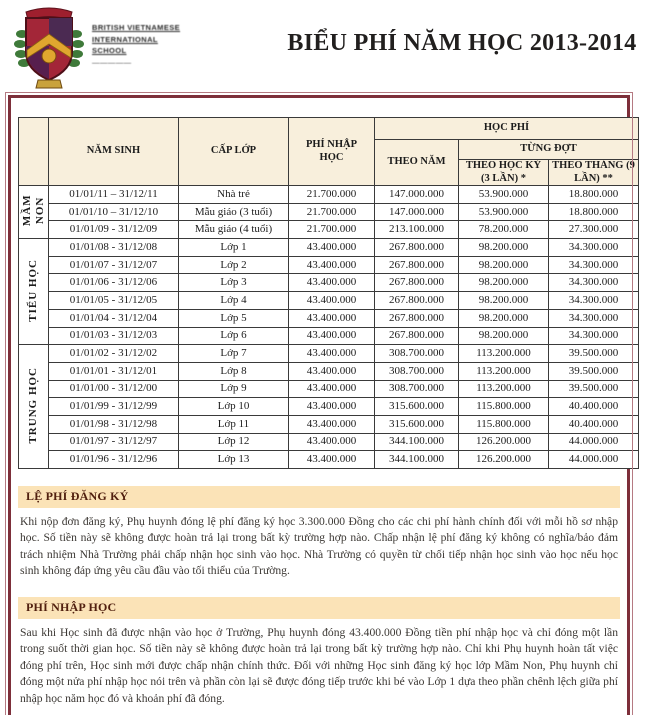  What do you see at coordinates (233, 371) in the screenshot?
I see `grade-cell: Lớp 8` at bounding box center [233, 371].